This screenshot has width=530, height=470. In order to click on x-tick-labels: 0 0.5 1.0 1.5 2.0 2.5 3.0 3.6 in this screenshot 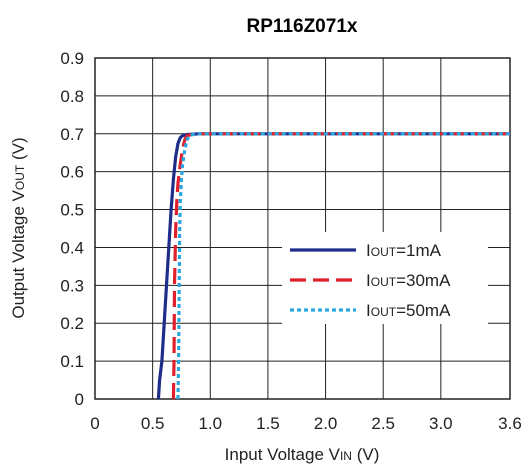, I will do `click(306, 423)`.